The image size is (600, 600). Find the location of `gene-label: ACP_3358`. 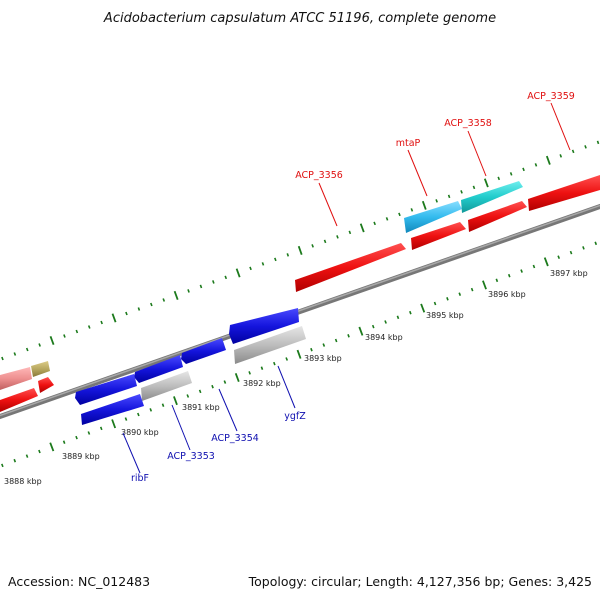

gene-label: ACP_3358 is located at coordinates (468, 123).